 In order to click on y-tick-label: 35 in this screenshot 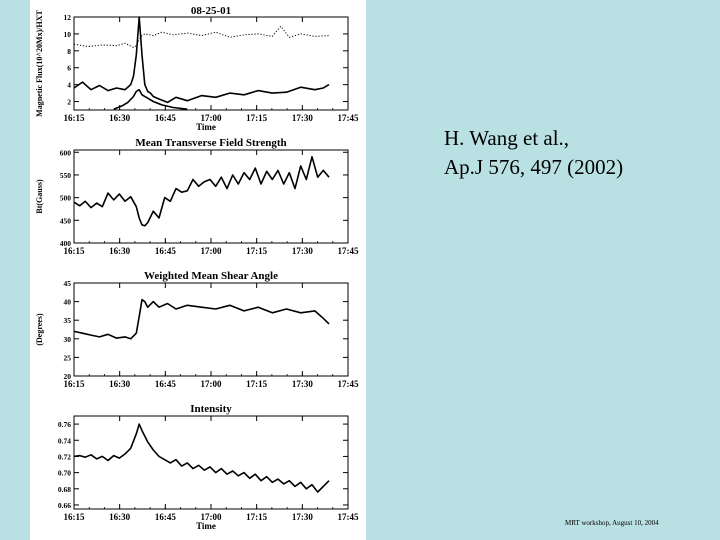, I will do `click(68, 320)`.